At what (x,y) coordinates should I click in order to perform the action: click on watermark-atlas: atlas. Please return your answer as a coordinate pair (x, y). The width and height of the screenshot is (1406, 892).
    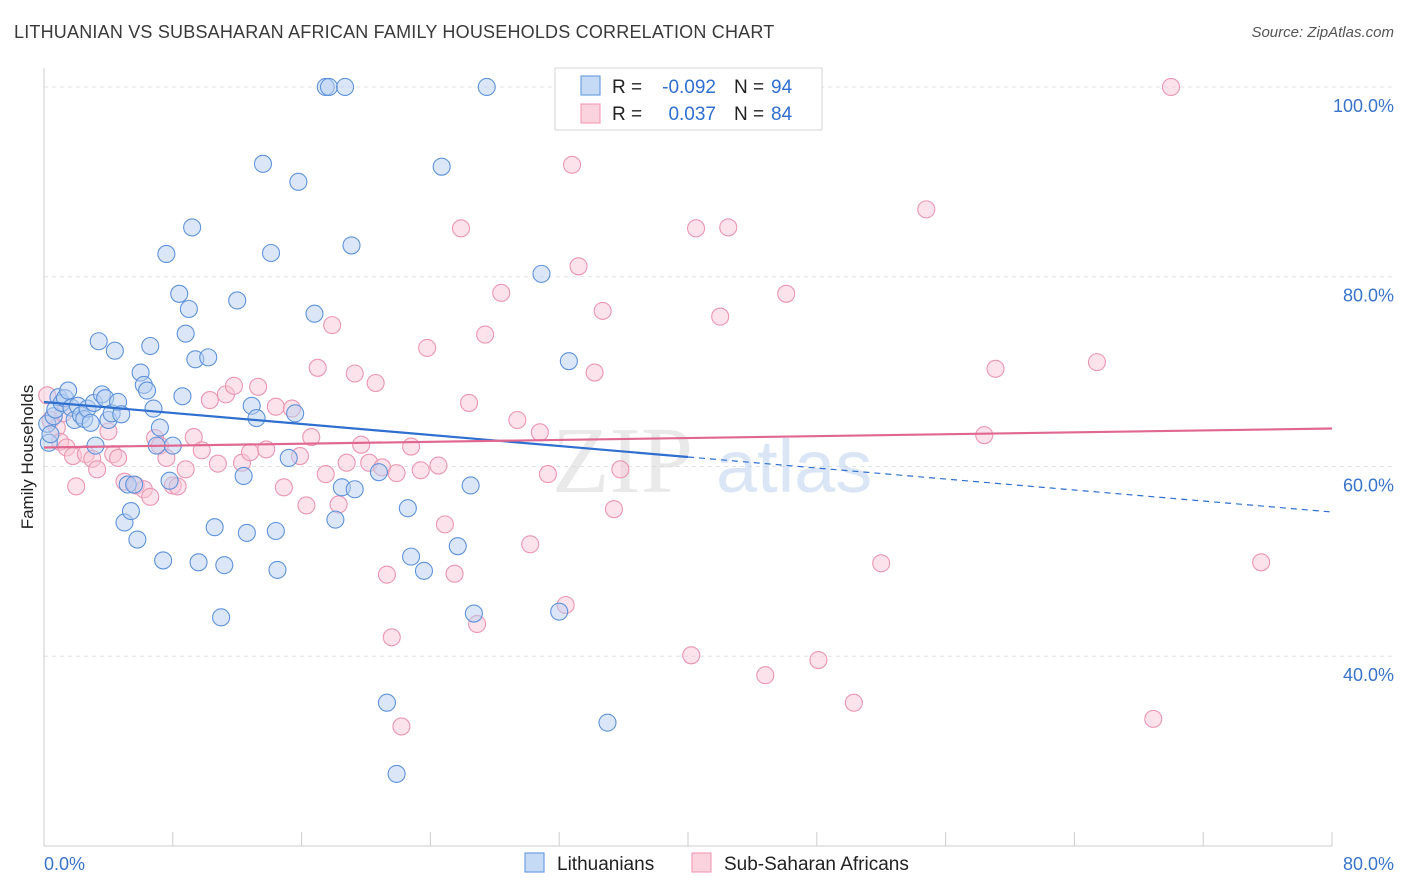
    Looking at the image, I should click on (794, 466).